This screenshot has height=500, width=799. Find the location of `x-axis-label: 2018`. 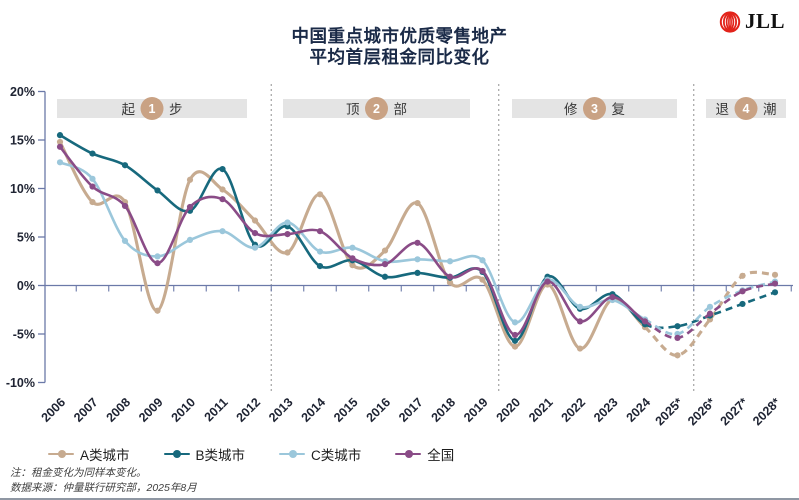

x-axis-label: 2018 is located at coordinates (444, 410).